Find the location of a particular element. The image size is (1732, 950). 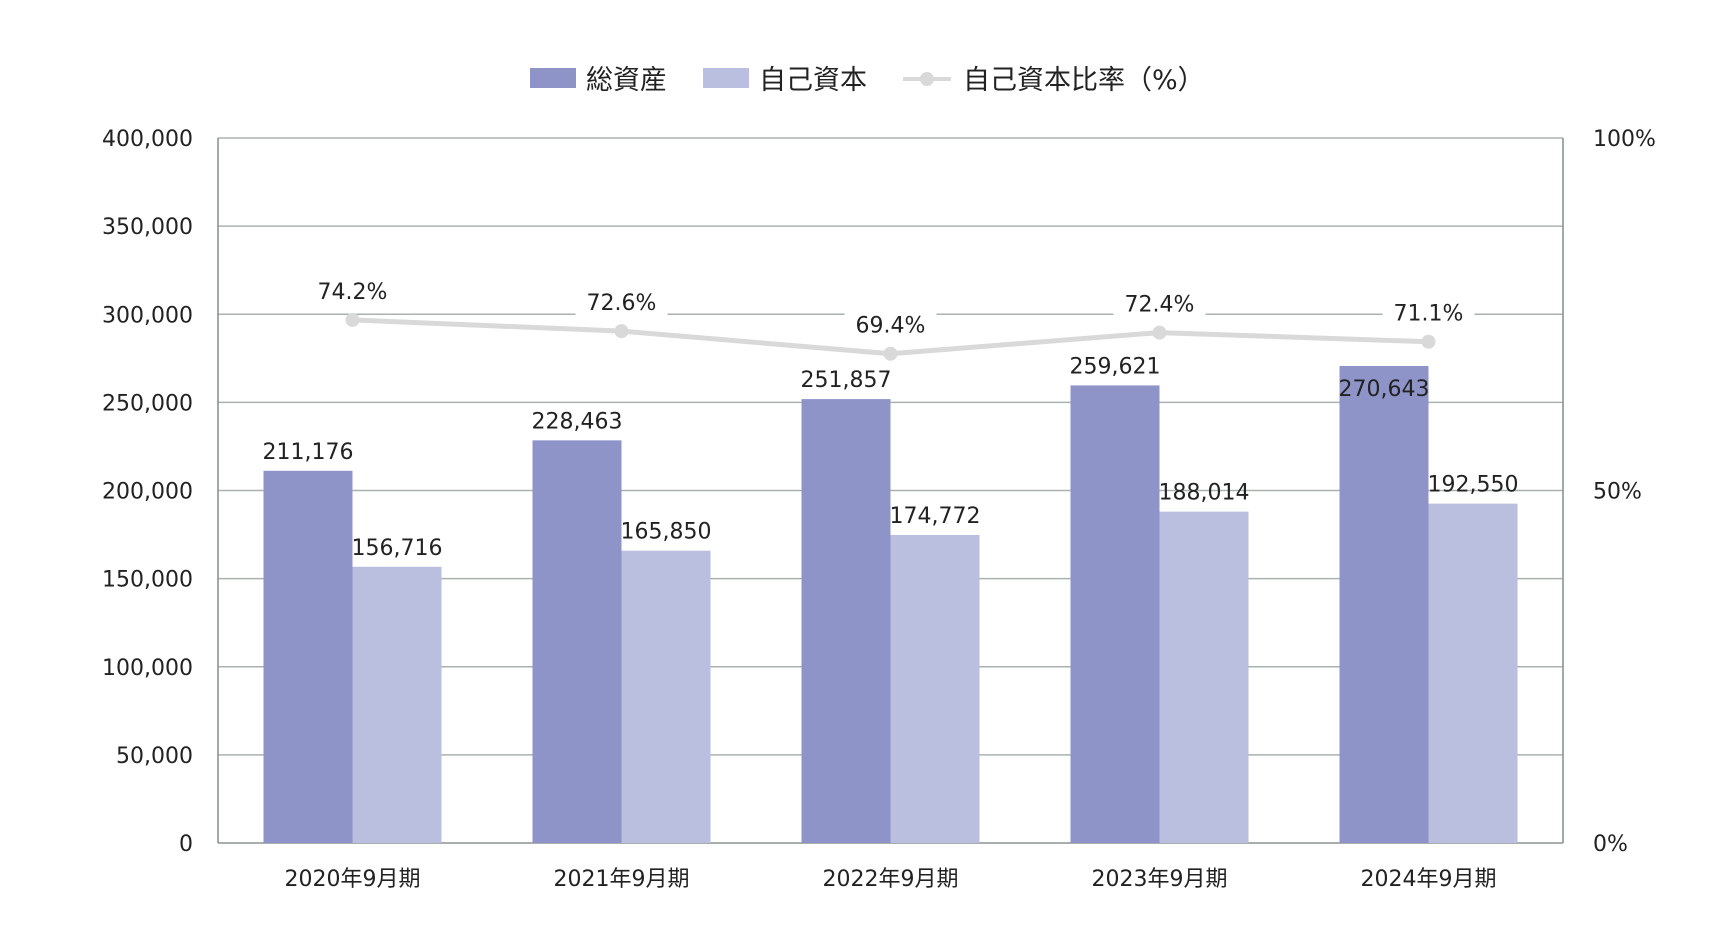

y-right-tick-label: 0% is located at coordinates (1610, 844).